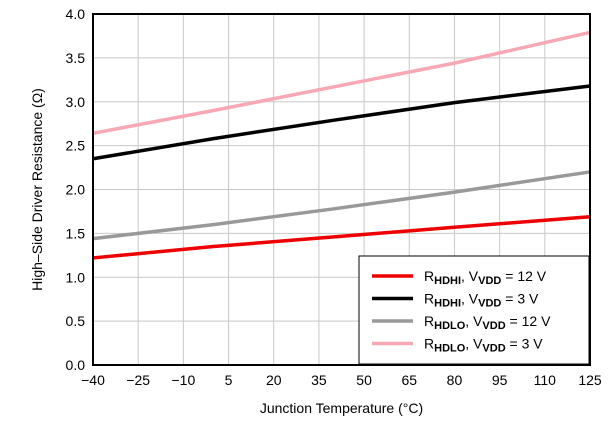 This screenshot has height=423, width=613. Describe the element at coordinates (485, 277) in the screenshot. I see `legend-entry: RHDHI, VVDD = 12 V` at that location.